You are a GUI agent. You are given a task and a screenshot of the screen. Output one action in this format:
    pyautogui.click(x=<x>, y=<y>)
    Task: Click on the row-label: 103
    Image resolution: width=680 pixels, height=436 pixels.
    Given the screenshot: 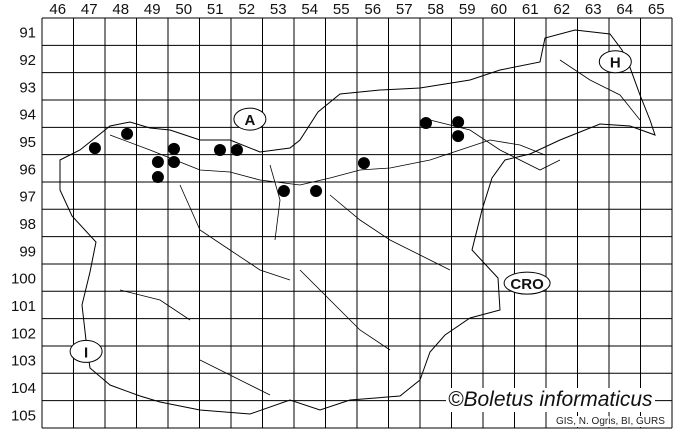 What is the action you would take?
    pyautogui.click(x=23, y=361)
    